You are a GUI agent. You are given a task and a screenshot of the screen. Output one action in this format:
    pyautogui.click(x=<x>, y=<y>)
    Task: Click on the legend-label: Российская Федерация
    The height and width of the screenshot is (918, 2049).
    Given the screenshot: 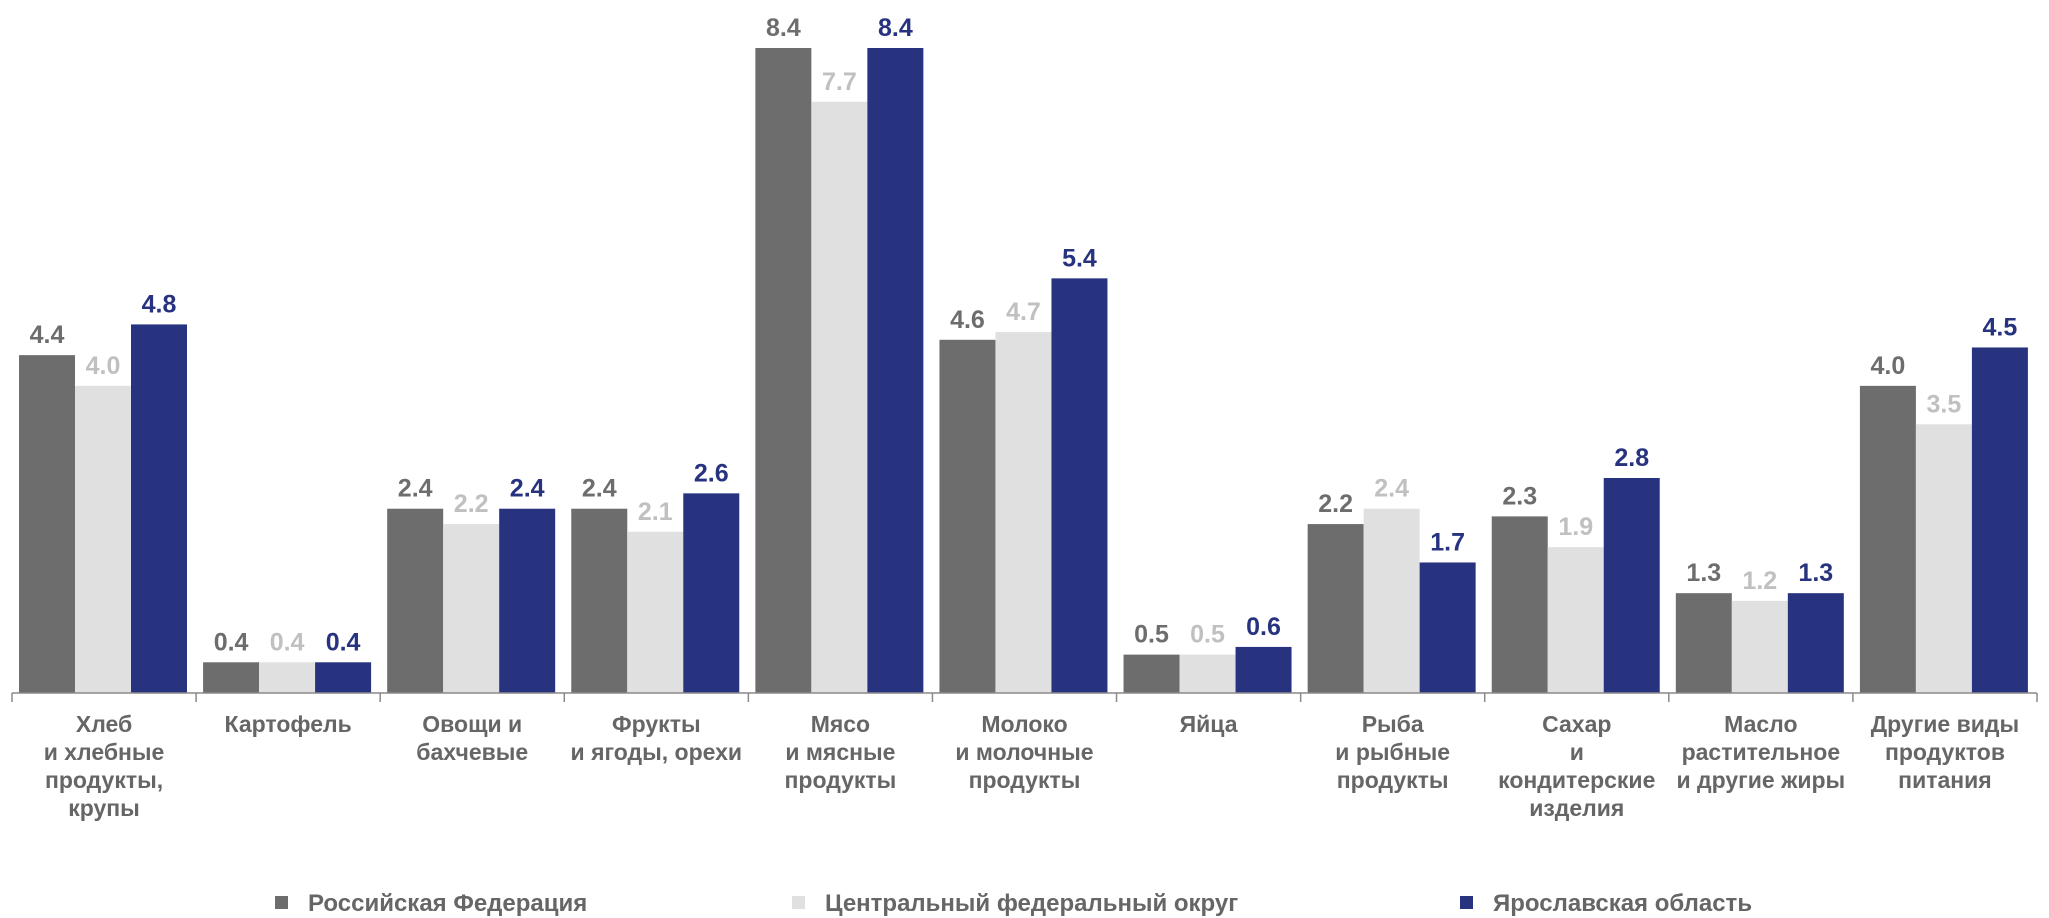 What is the action you would take?
    pyautogui.click(x=447, y=903)
    